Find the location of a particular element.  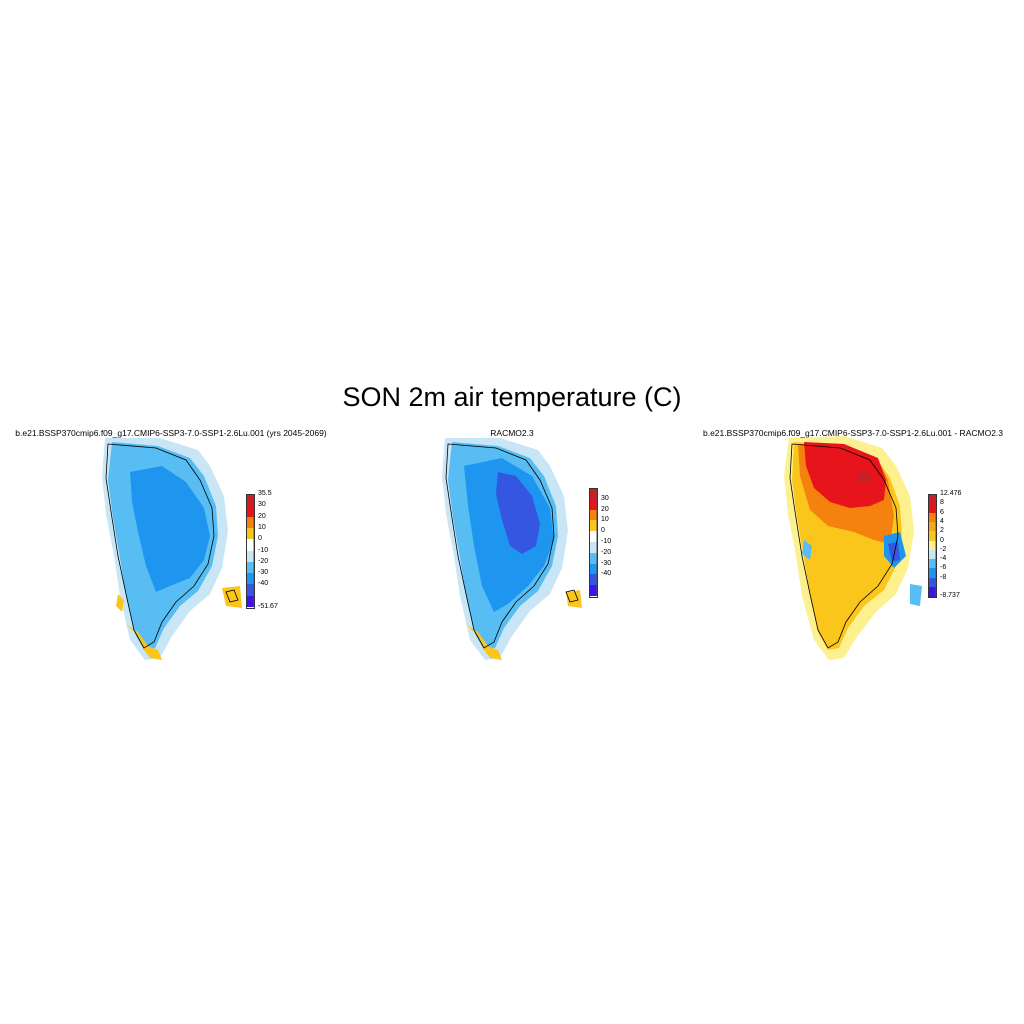

panel-2-title: RACMO2.3 is located at coordinates (512, 433).